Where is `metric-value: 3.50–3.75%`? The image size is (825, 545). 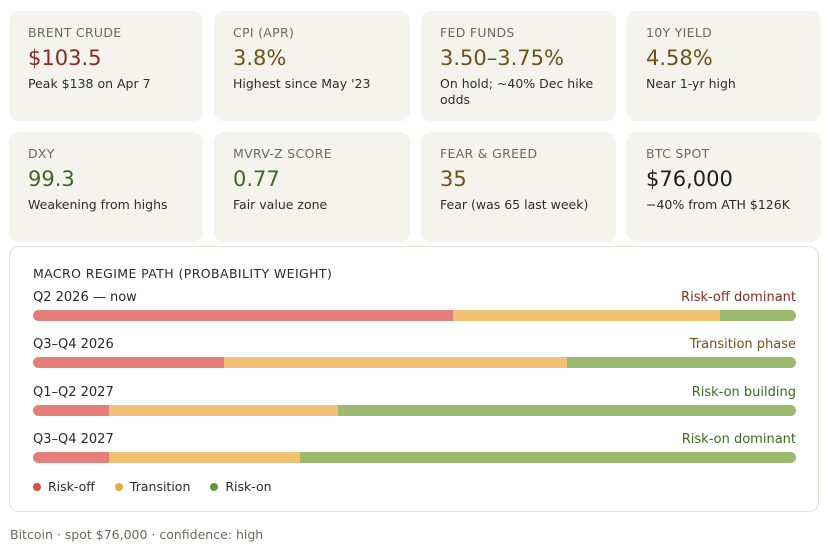 metric-value: 3.50–3.75% is located at coordinates (502, 58).